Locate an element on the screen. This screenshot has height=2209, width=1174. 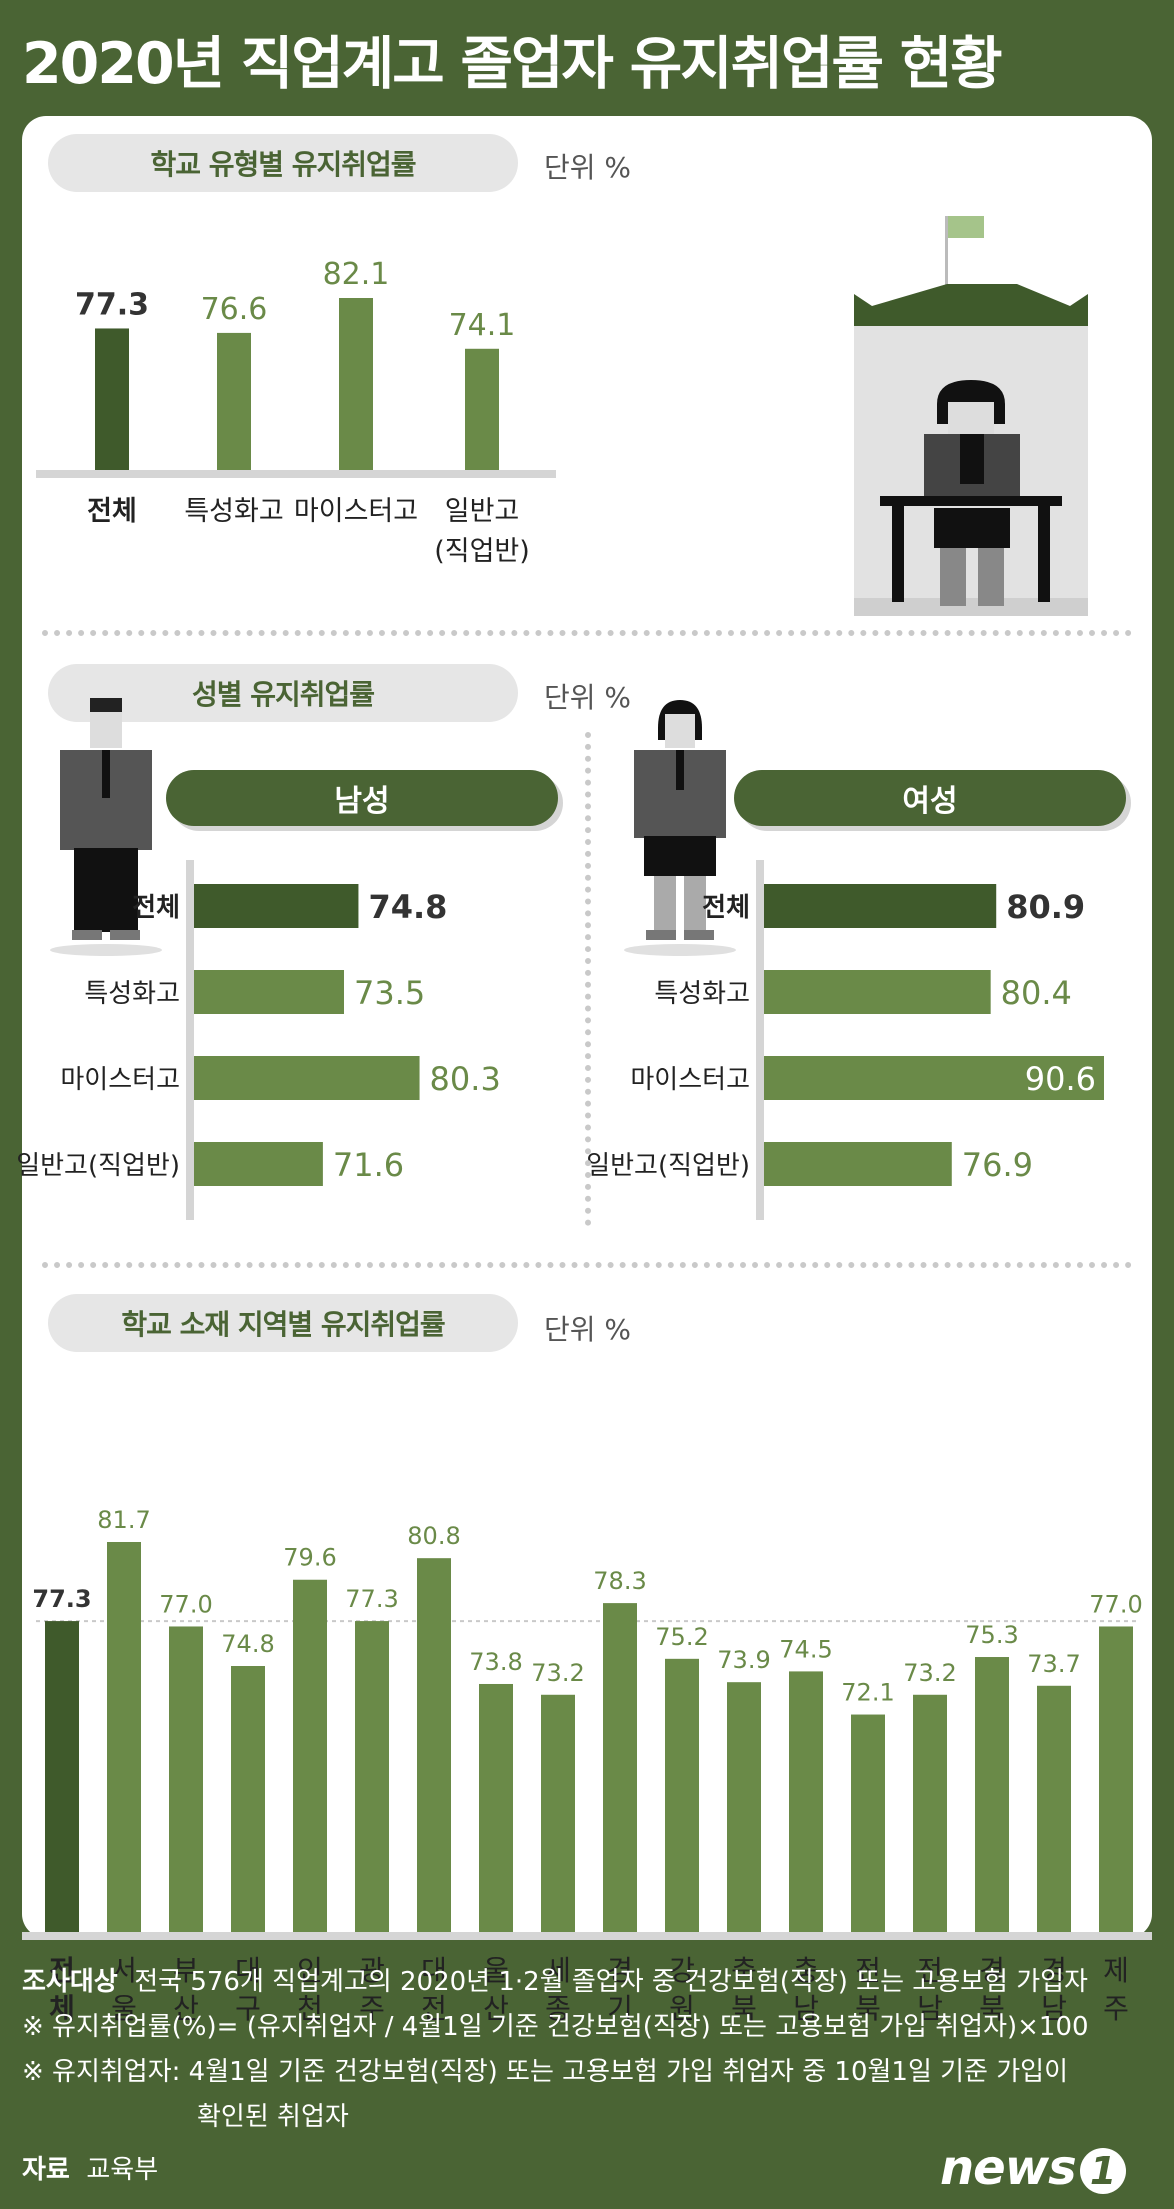
category-label-13: 전 is located at coordinates (868, 1970).